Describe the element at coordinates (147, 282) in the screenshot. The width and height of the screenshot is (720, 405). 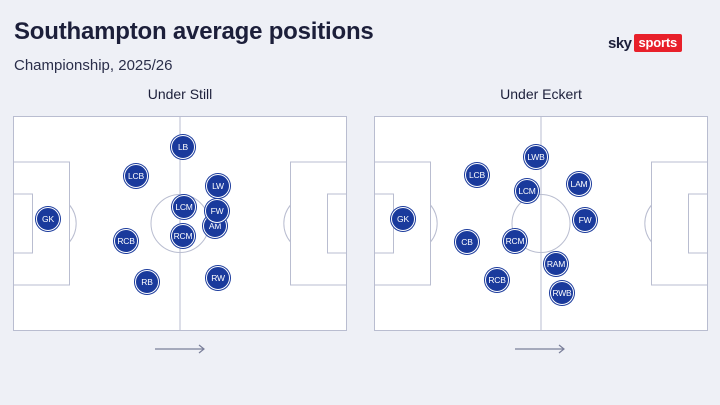
I see `player-rb: RB` at that location.